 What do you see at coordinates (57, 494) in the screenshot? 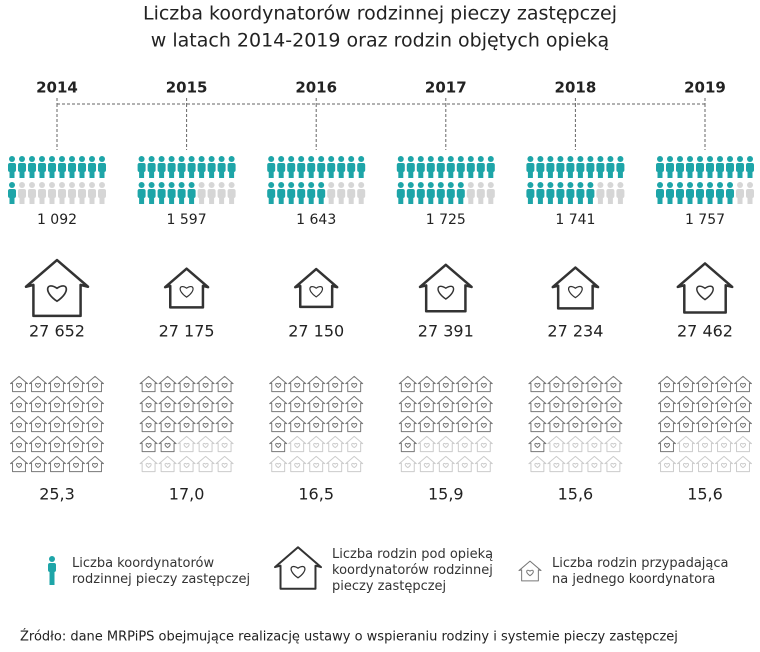
I see `value-label: 25,3` at bounding box center [57, 494].